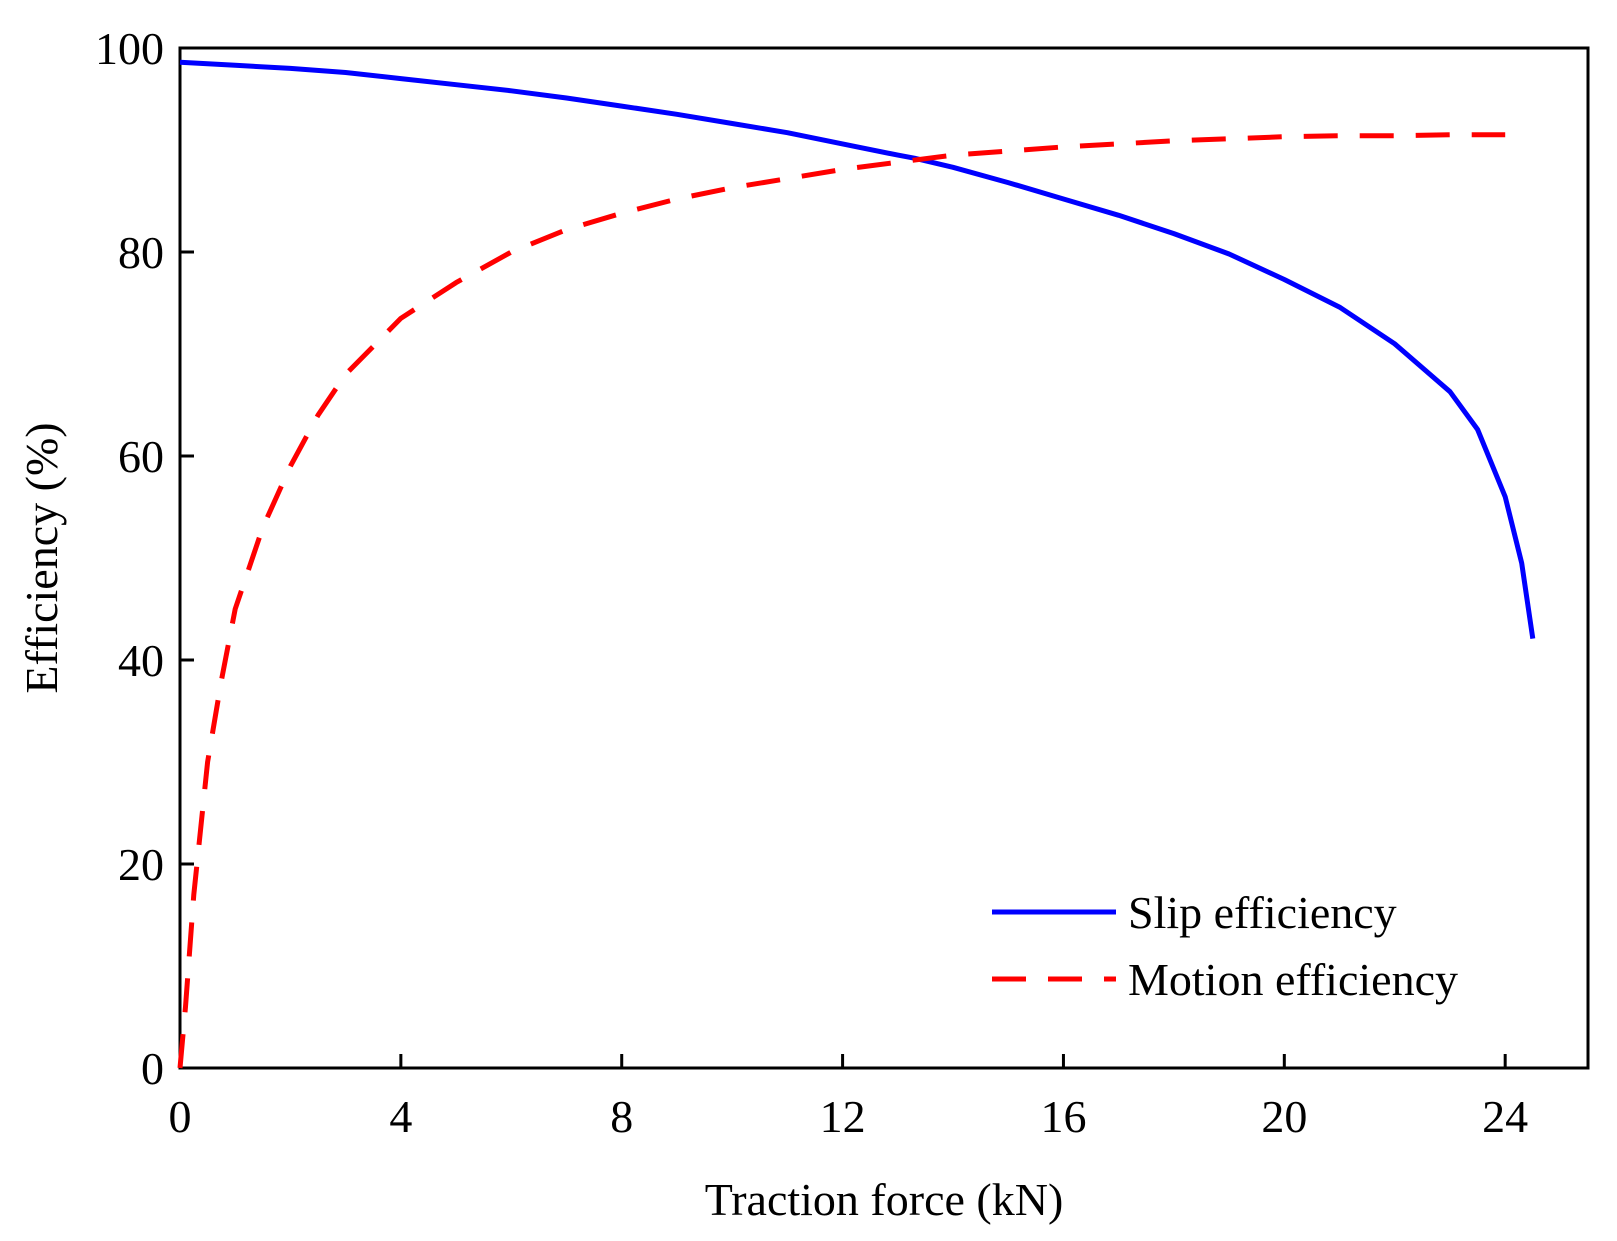 Image resolution: width=1617 pixels, height=1241 pixels. What do you see at coordinates (1262, 912) in the screenshot?
I see `legend-label-slip-efficiency: Slip efficiency` at bounding box center [1262, 912].